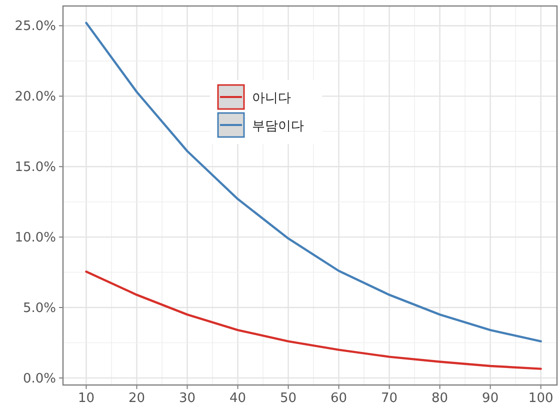 This screenshot has width=559, height=408. I want to click on y-tick-label: 10.0%, so click(35, 238).